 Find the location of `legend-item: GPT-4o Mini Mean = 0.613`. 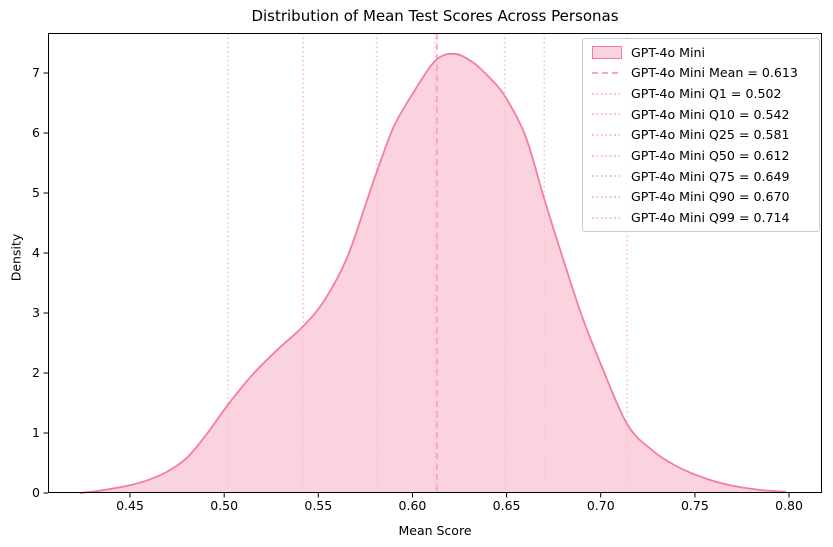

legend-item: GPT-4o Mini Mean = 0.613 is located at coordinates (701, 73).